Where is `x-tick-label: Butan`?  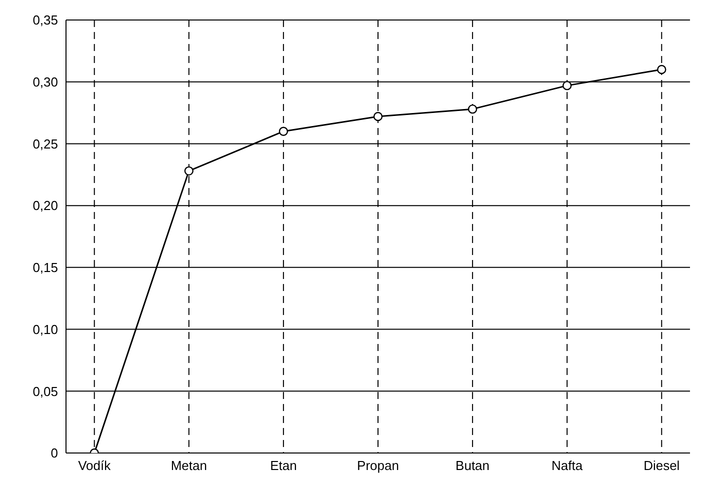
x-tick-label: Butan is located at coordinates (473, 466).